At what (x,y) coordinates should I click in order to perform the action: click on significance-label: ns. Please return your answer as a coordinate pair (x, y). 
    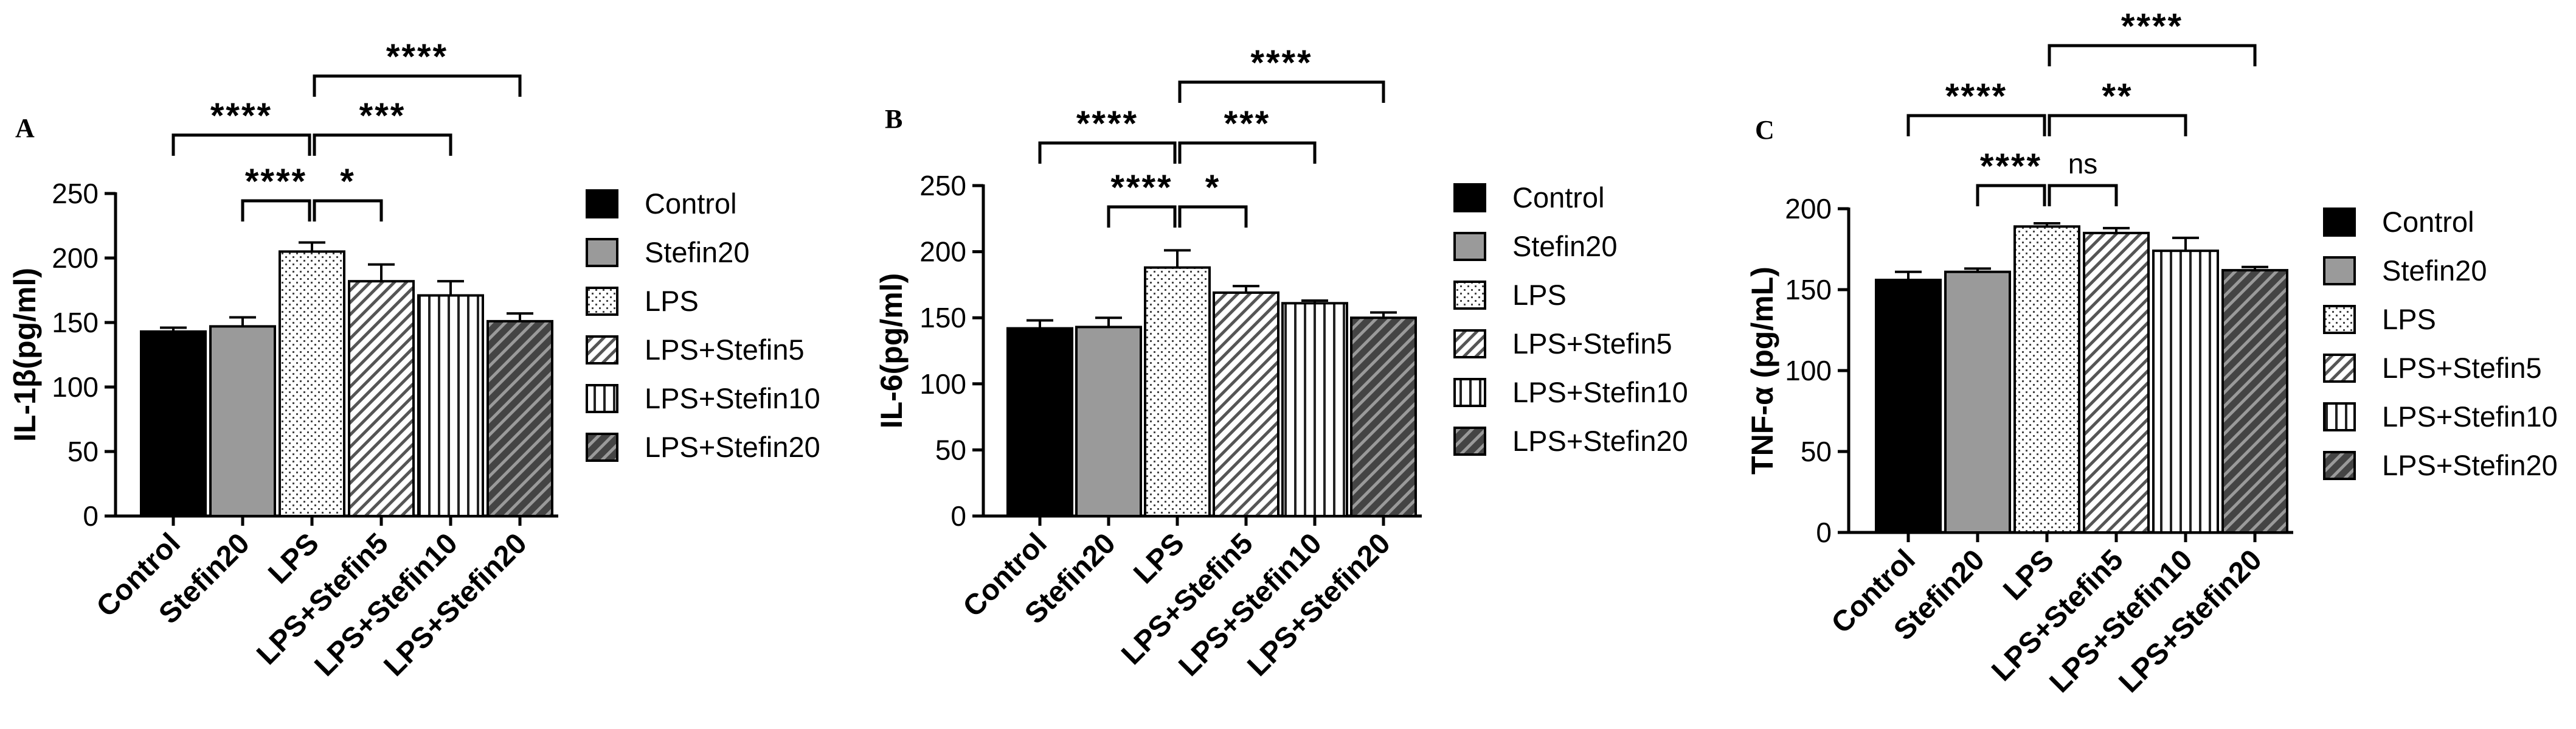
    Looking at the image, I should click on (2083, 164).